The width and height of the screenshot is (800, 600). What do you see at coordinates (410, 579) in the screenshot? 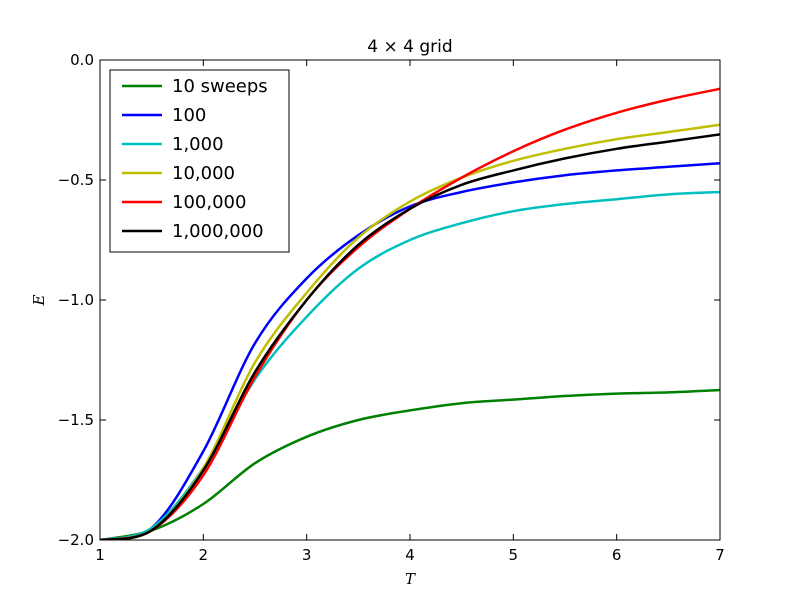
I see `x-axis-label: T` at bounding box center [410, 579].